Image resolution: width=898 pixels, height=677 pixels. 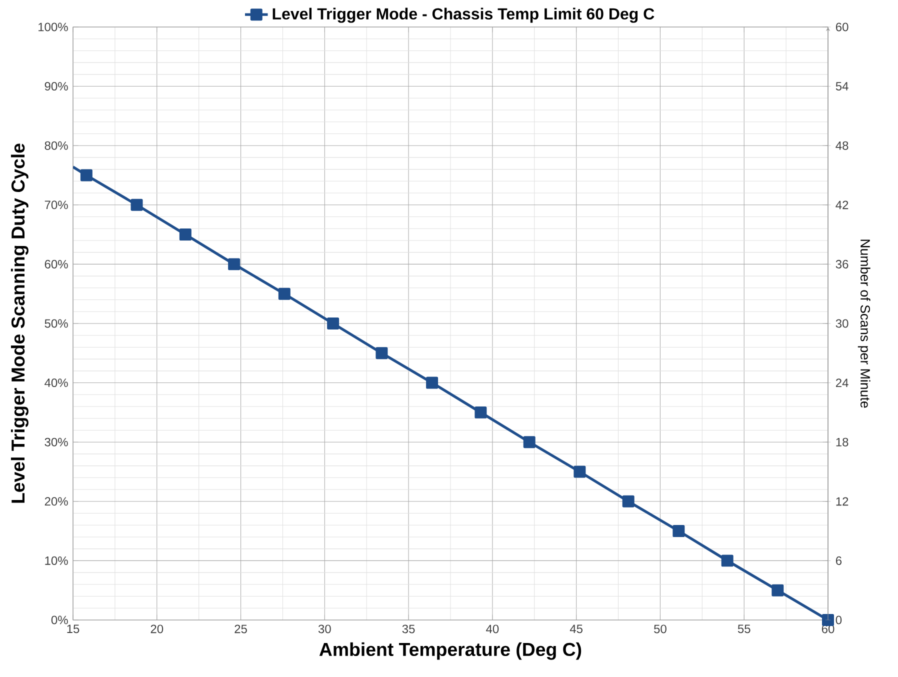 What do you see at coordinates (842, 27) in the screenshot?
I see `y2-tick-label: 60` at bounding box center [842, 27].